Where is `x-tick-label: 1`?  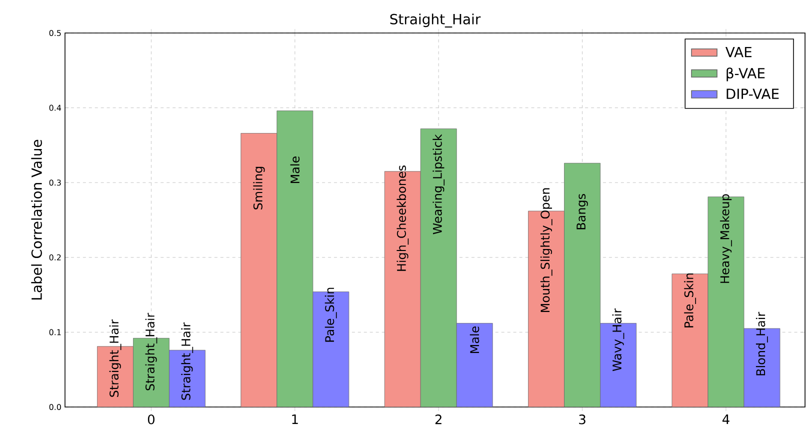 x-tick-label: 1 is located at coordinates (295, 419).